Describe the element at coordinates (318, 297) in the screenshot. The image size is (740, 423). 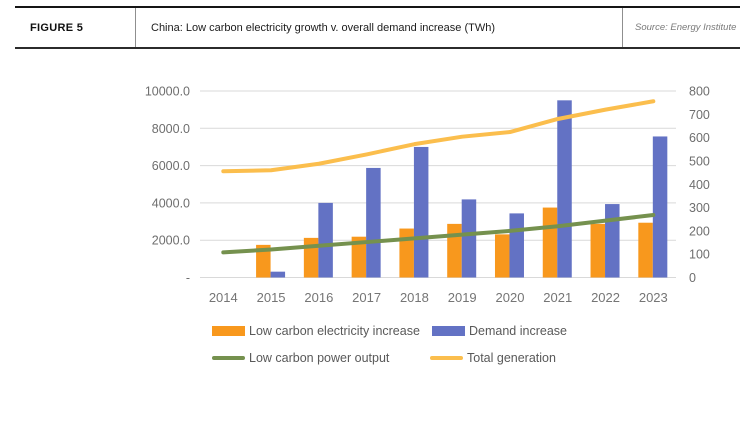
I see `x-axis-label: 2016` at that location.